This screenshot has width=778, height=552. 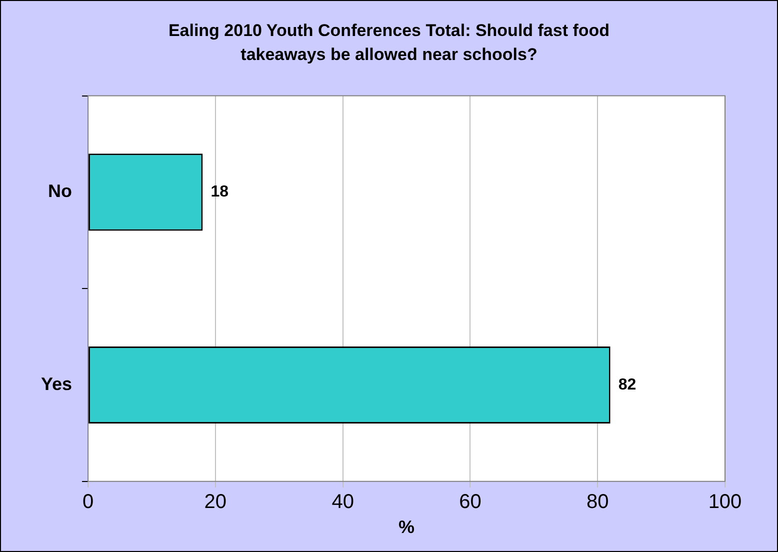 What do you see at coordinates (389, 43) in the screenshot?
I see `chart-title: Ealing 2010 Youth Conferences Total: Should fast food takeaways be allowed near schools?` at bounding box center [389, 43].